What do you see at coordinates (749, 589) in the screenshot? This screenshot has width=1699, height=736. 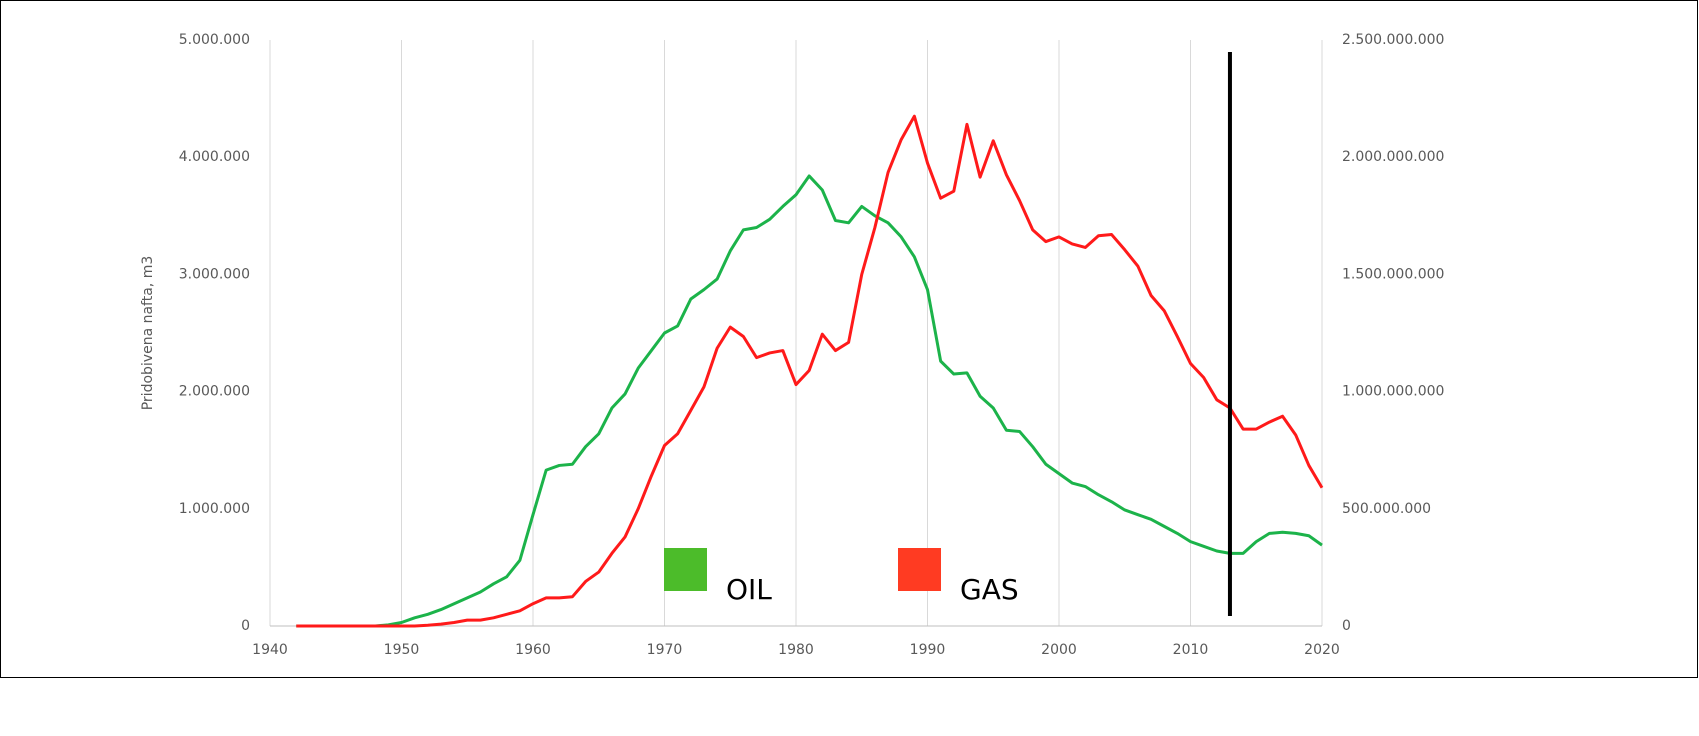 I see `legend-label: OIL` at bounding box center [749, 589].